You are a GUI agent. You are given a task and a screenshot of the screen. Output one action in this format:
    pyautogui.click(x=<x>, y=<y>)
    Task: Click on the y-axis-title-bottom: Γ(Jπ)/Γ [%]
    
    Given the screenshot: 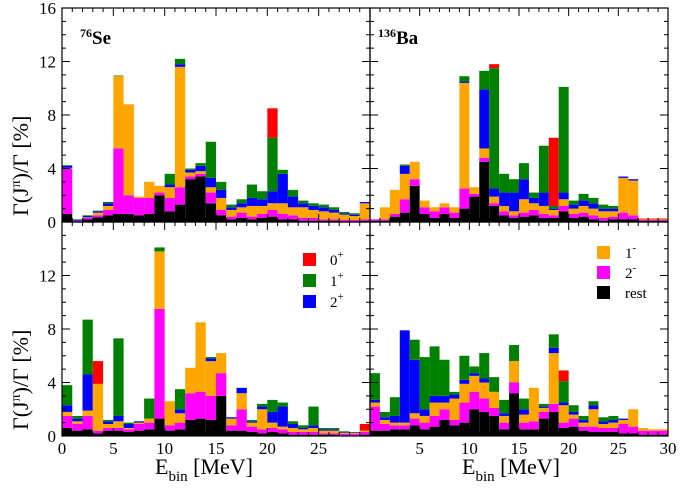 What is the action you would take?
    pyautogui.click(x=20, y=380)
    